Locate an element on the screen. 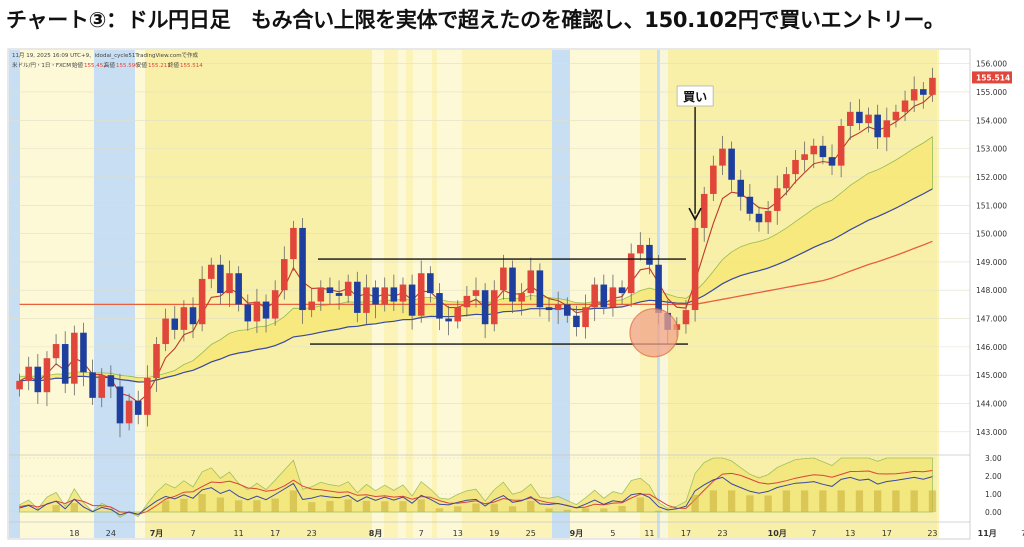 The width and height of the screenshot is (1024, 547). date-tick-label: 25 is located at coordinates (531, 533).